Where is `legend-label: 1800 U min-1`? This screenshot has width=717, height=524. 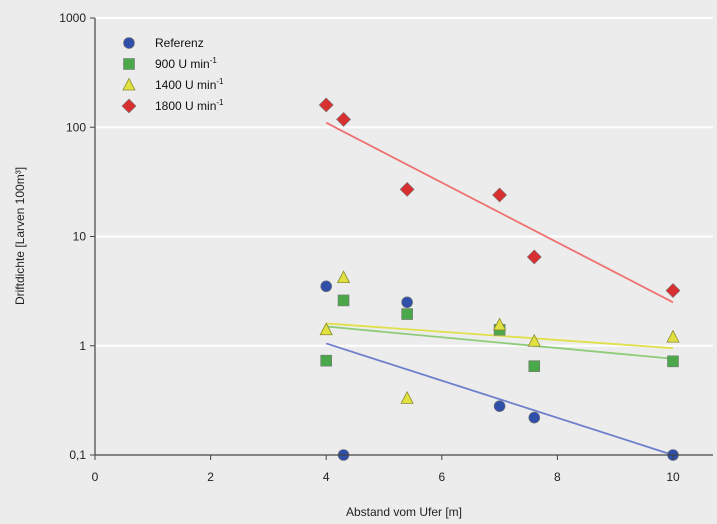 legend-label: 1800 U min-1 is located at coordinates (189, 105).